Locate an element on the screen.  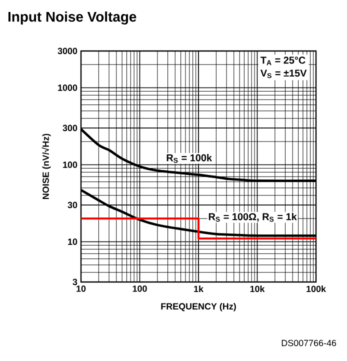
y-tick-label: 300 is located at coordinates (70, 128).